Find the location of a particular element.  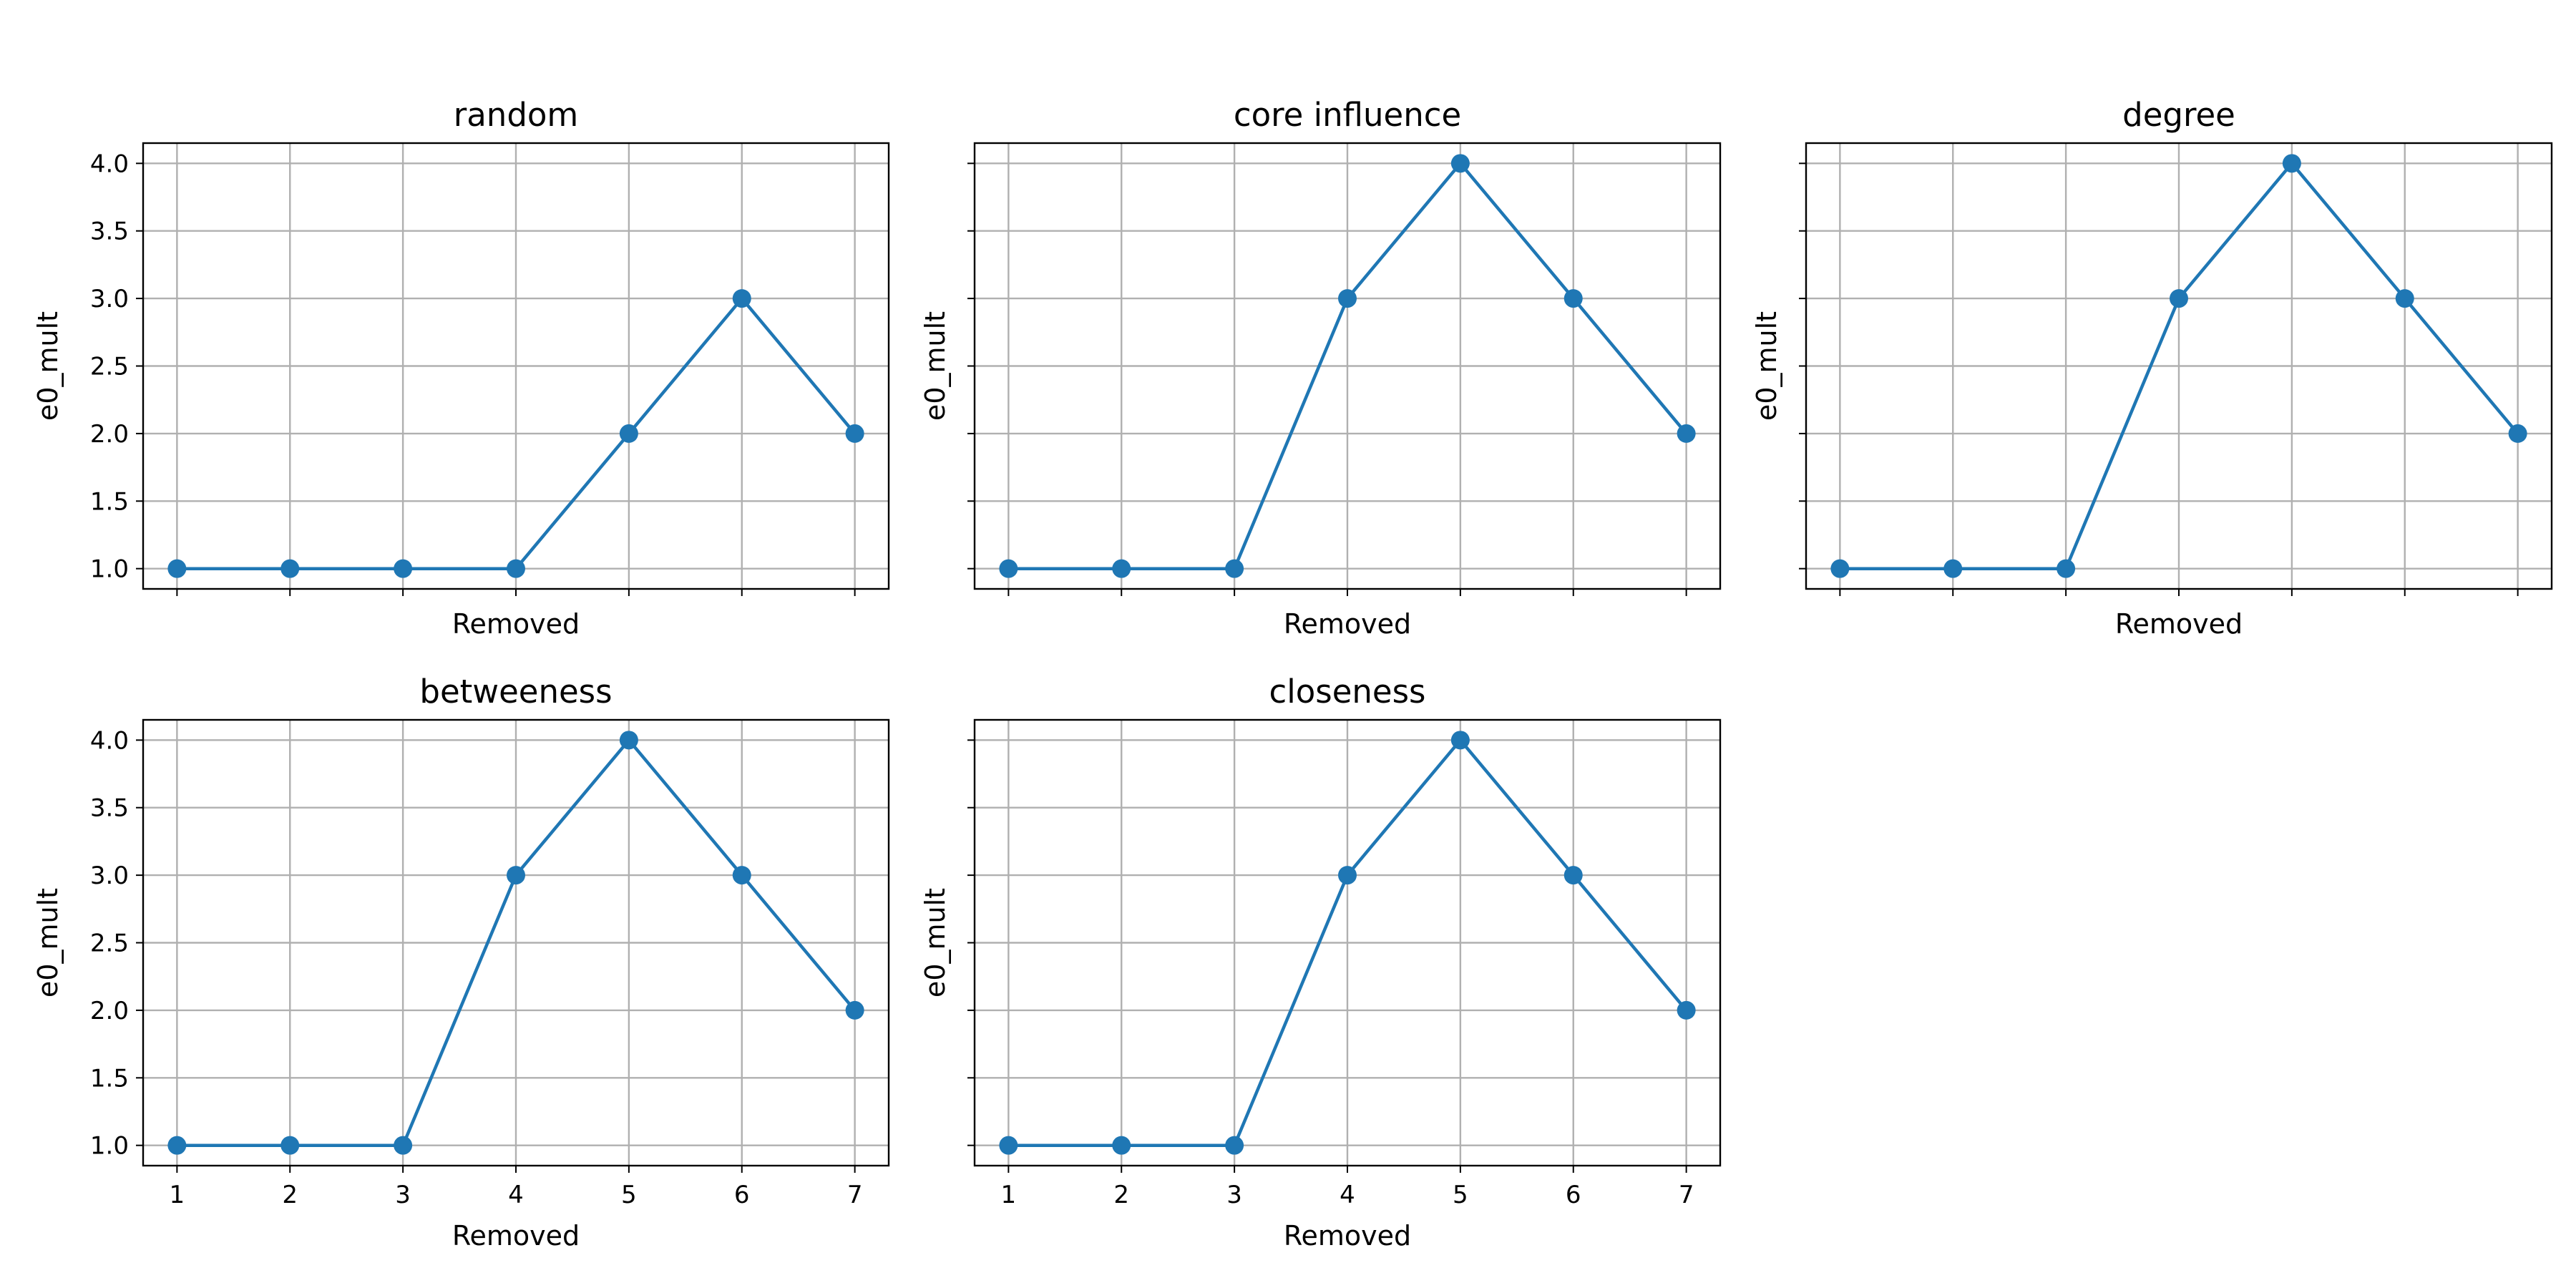

subplot-title: betweeness is located at coordinates (515, 692).